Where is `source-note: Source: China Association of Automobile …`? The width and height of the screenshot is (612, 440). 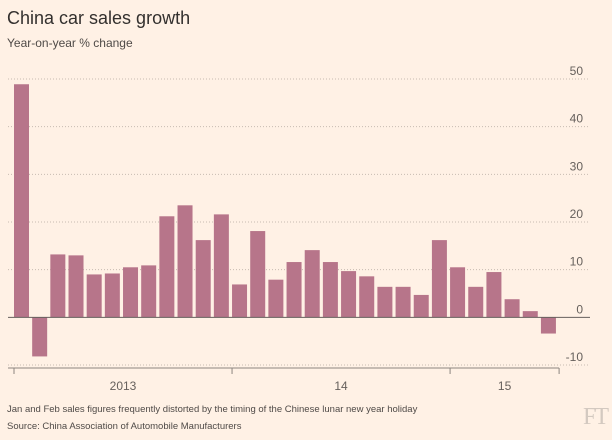 source-note: Source: China Association of Automobile … is located at coordinates (124, 426).